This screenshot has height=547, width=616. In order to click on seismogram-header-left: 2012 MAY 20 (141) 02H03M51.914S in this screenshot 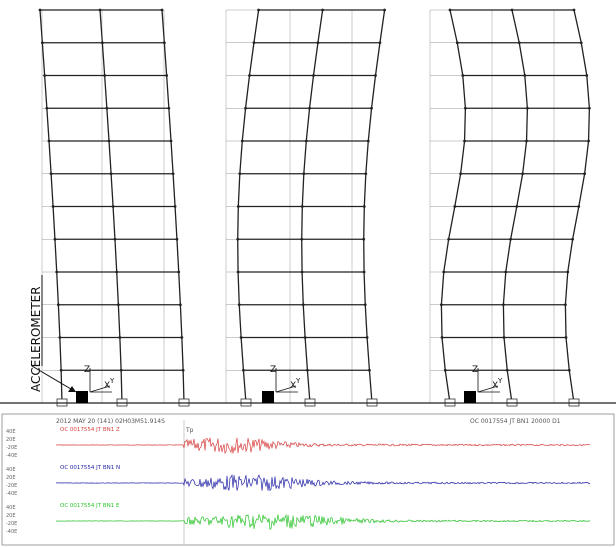, I will do `click(110, 421)`.